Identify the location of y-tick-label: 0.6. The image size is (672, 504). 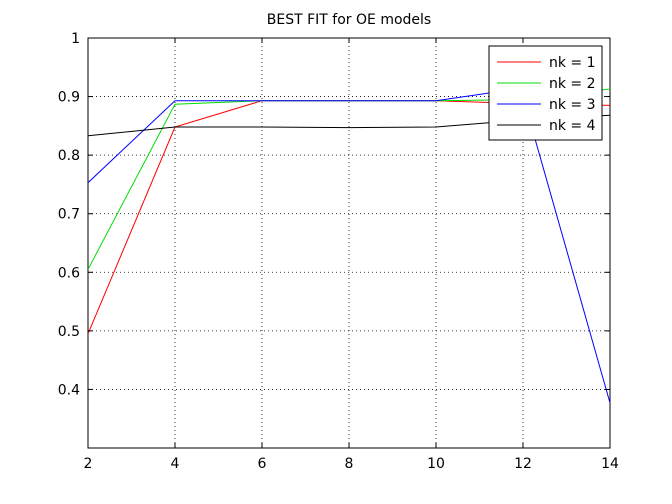
(69, 273).